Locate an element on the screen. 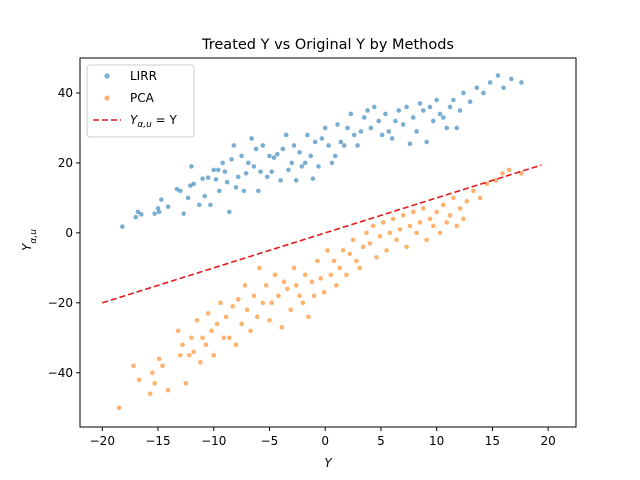 The width and height of the screenshot is (640, 480). y-tick-label: 40 is located at coordinates (65, 93).